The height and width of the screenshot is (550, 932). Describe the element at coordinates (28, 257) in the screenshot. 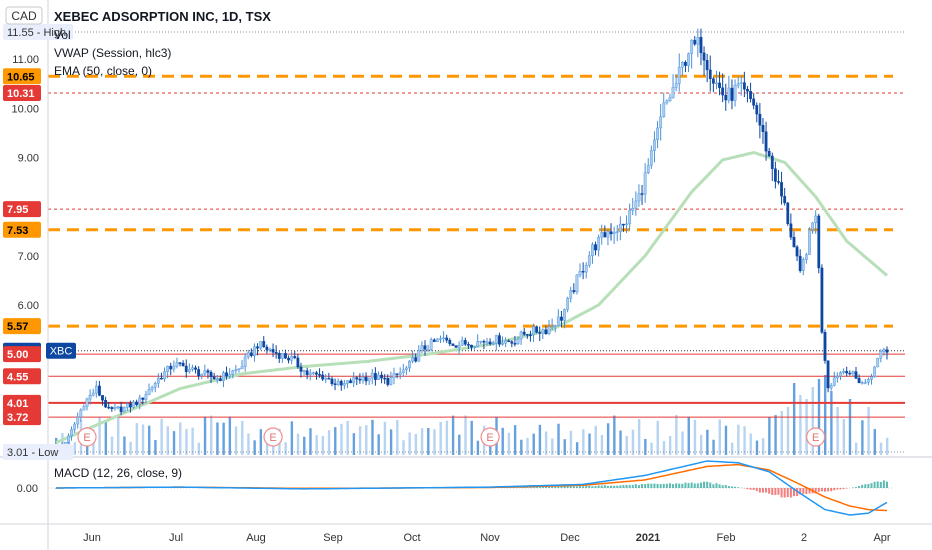

I see `y-tick-label: 7.00` at that location.